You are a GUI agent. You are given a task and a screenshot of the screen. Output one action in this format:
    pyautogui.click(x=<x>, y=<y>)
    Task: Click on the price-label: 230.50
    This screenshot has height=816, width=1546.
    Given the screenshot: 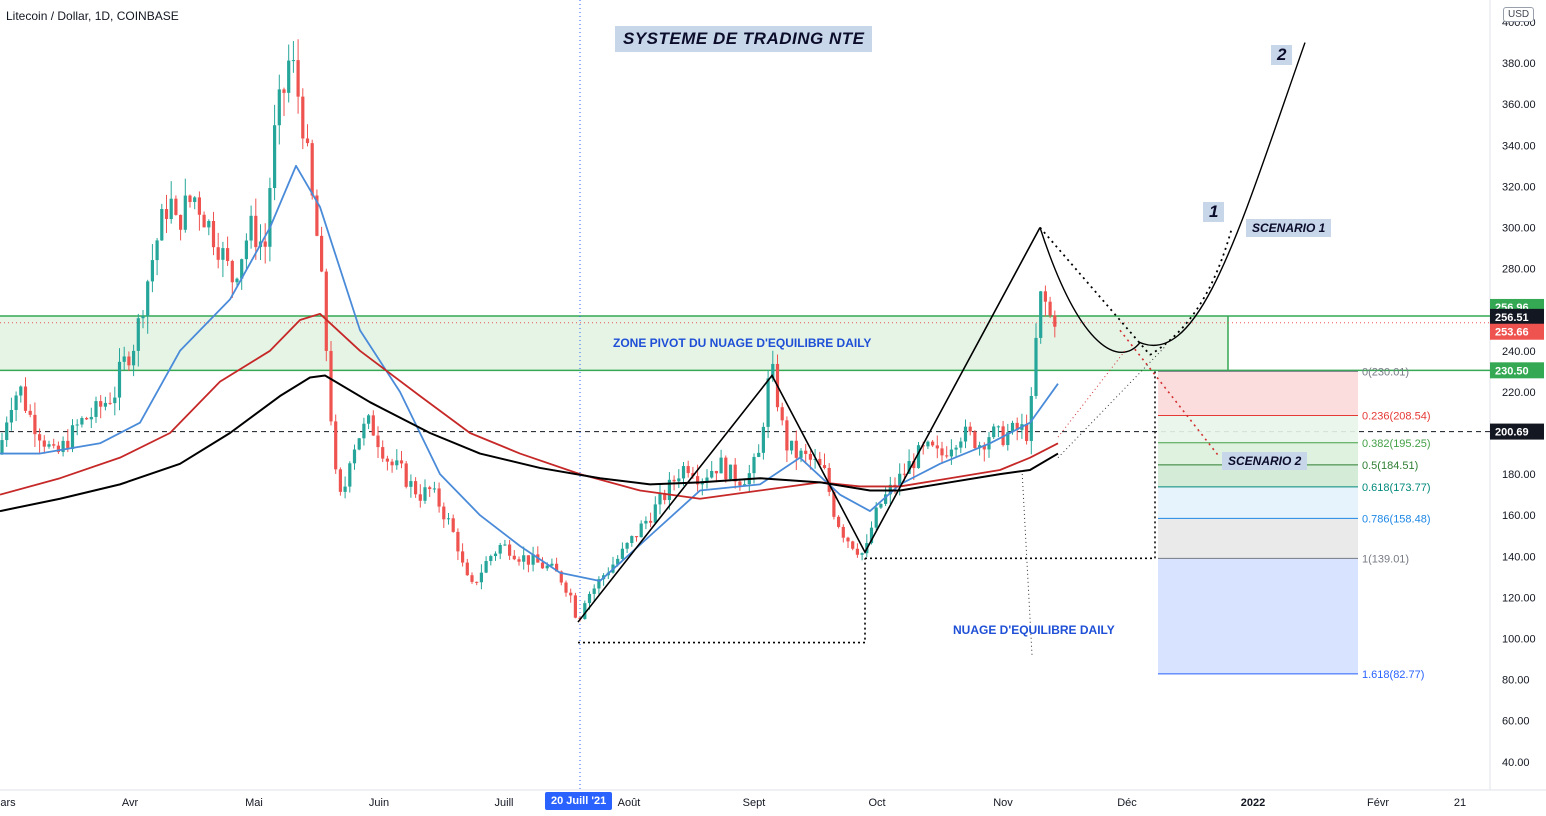 What is the action you would take?
    pyautogui.click(x=1517, y=370)
    